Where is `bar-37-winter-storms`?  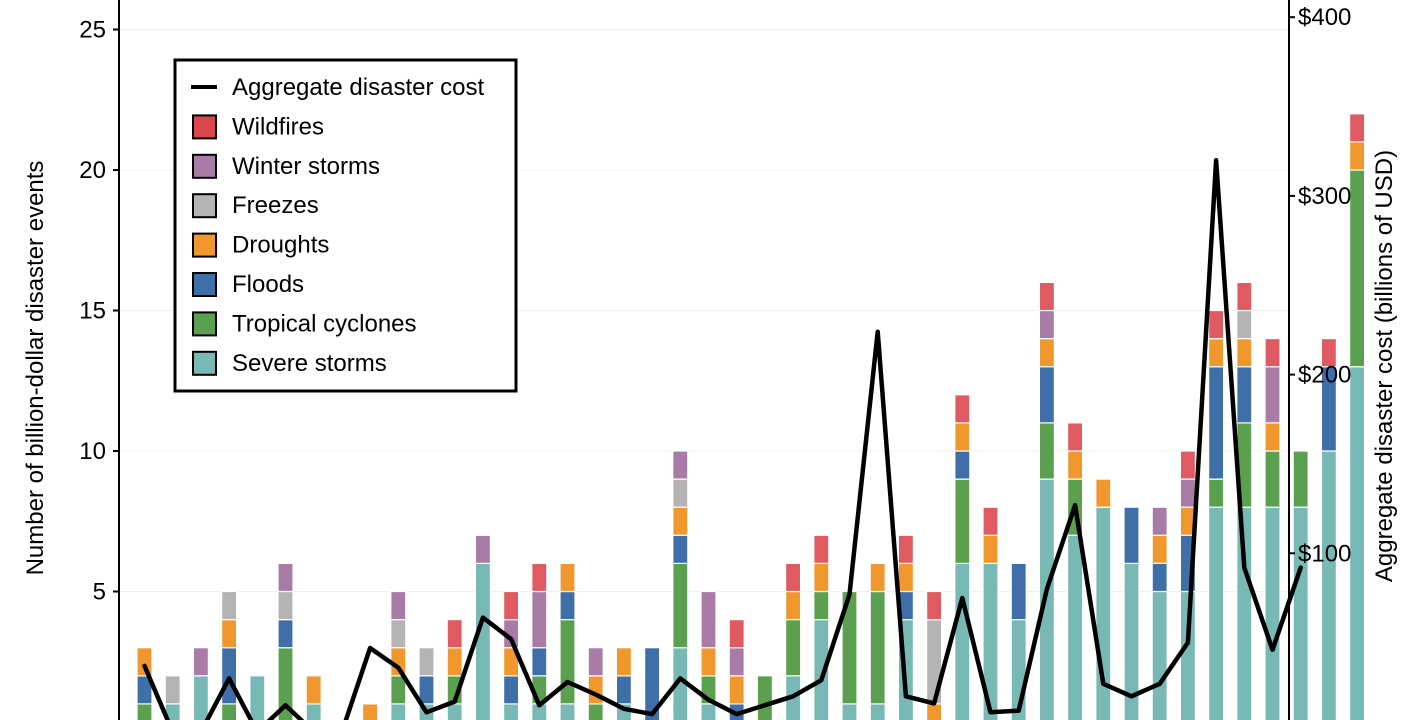 bar-37-winter-storms is located at coordinates (1159, 521).